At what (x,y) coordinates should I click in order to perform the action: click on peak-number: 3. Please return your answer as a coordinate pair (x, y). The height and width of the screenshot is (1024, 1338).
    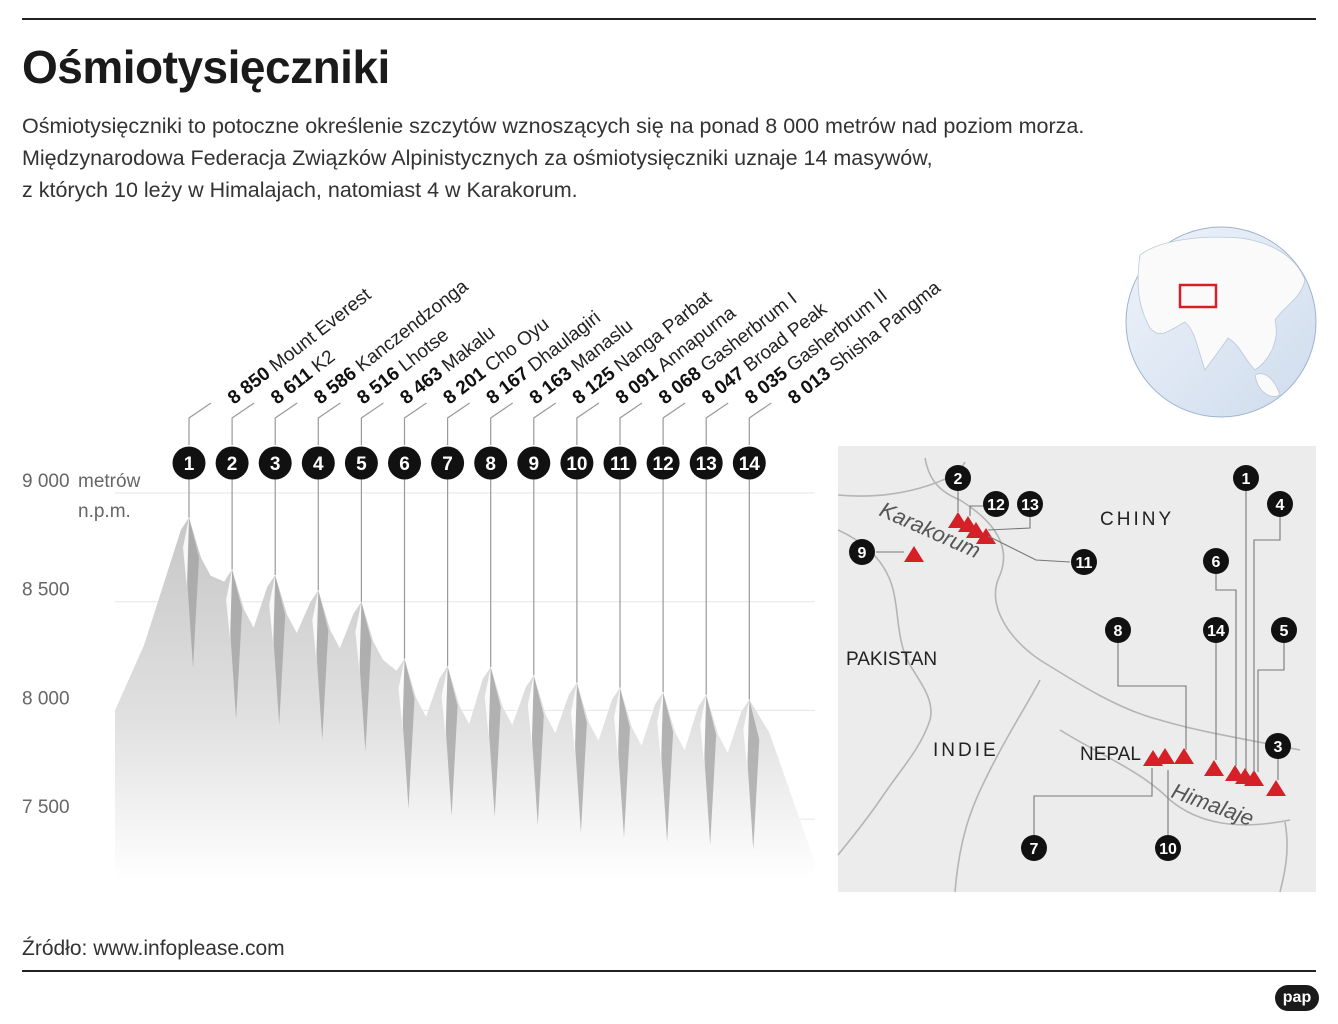
    Looking at the image, I should click on (275, 464).